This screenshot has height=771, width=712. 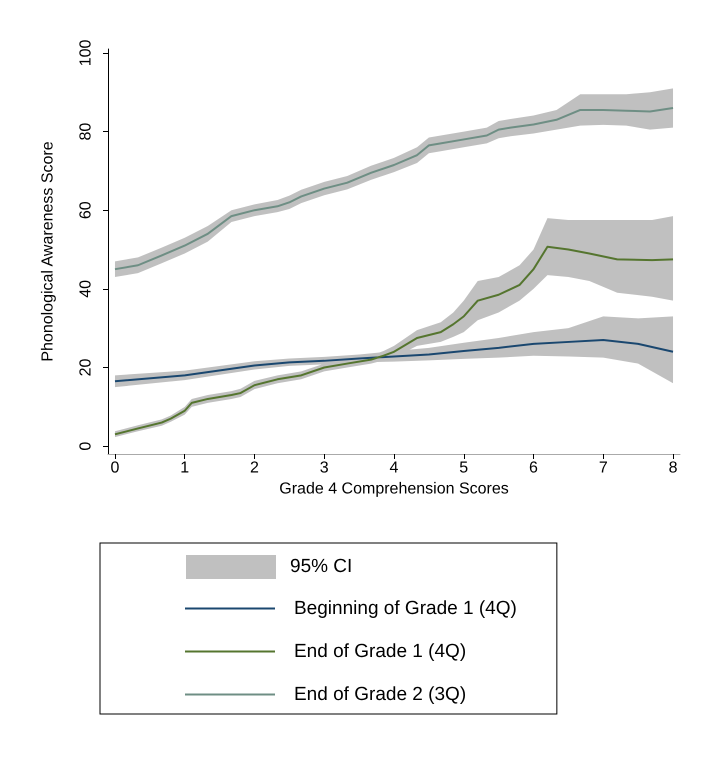 What do you see at coordinates (394, 489) in the screenshot?
I see `x-axis-title: Grade 4 Comprehension Scores` at bounding box center [394, 489].